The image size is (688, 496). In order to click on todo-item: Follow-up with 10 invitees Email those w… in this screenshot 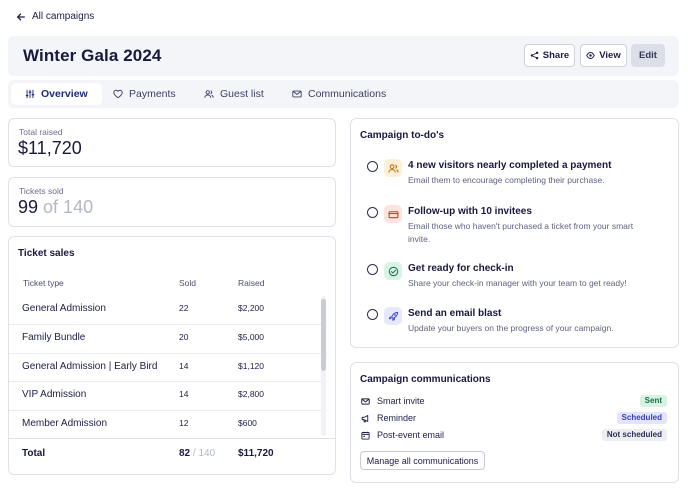, I will do `click(517, 229)`.